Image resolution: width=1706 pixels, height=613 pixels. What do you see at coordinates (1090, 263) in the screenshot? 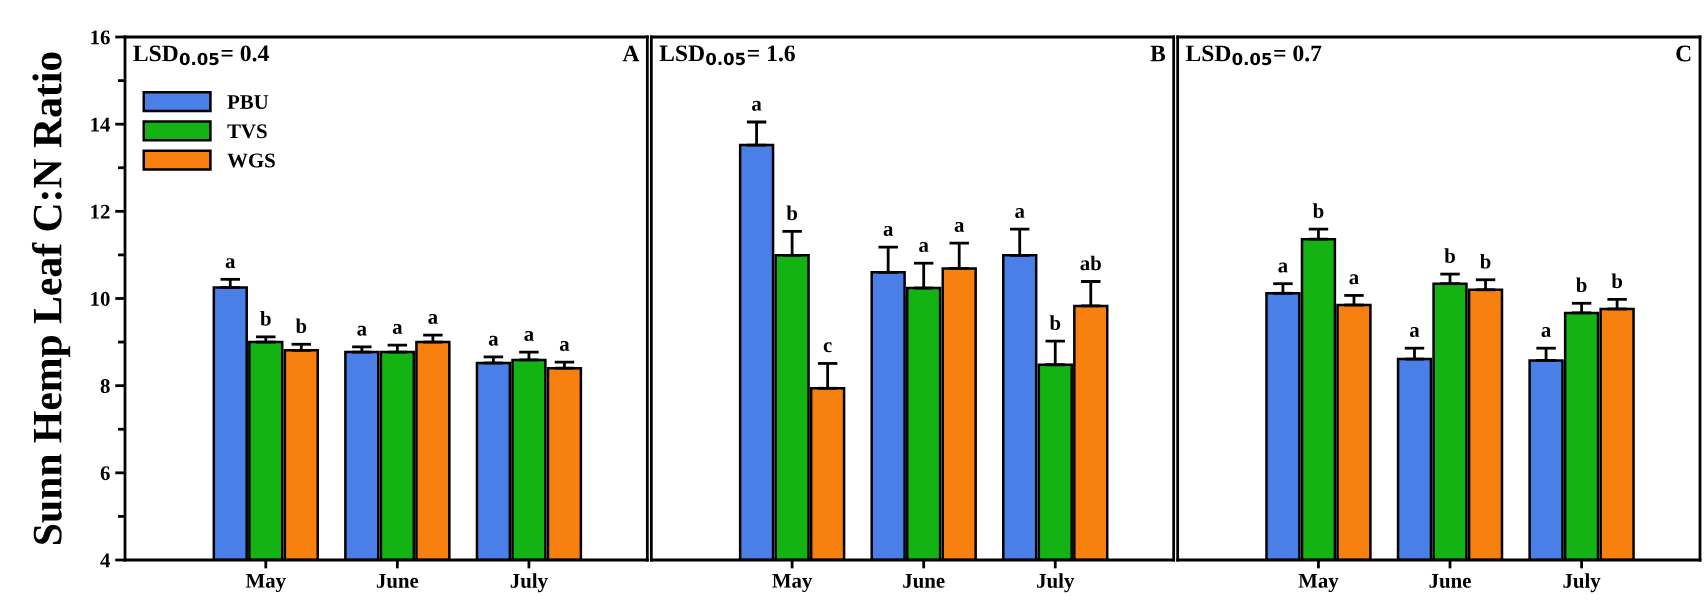
I see `data-label: ab` at bounding box center [1090, 263].